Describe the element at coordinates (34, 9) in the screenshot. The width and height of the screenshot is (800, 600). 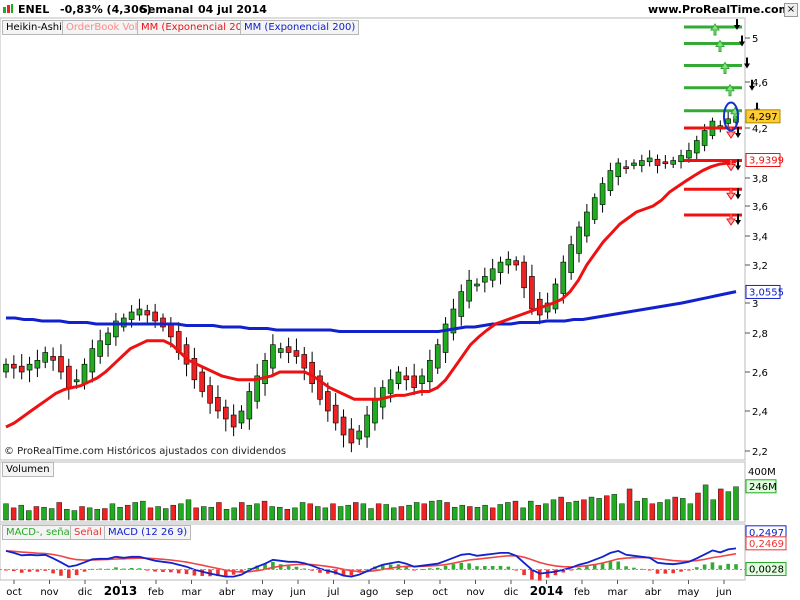
I see `symbol-label: ENEL` at that location.